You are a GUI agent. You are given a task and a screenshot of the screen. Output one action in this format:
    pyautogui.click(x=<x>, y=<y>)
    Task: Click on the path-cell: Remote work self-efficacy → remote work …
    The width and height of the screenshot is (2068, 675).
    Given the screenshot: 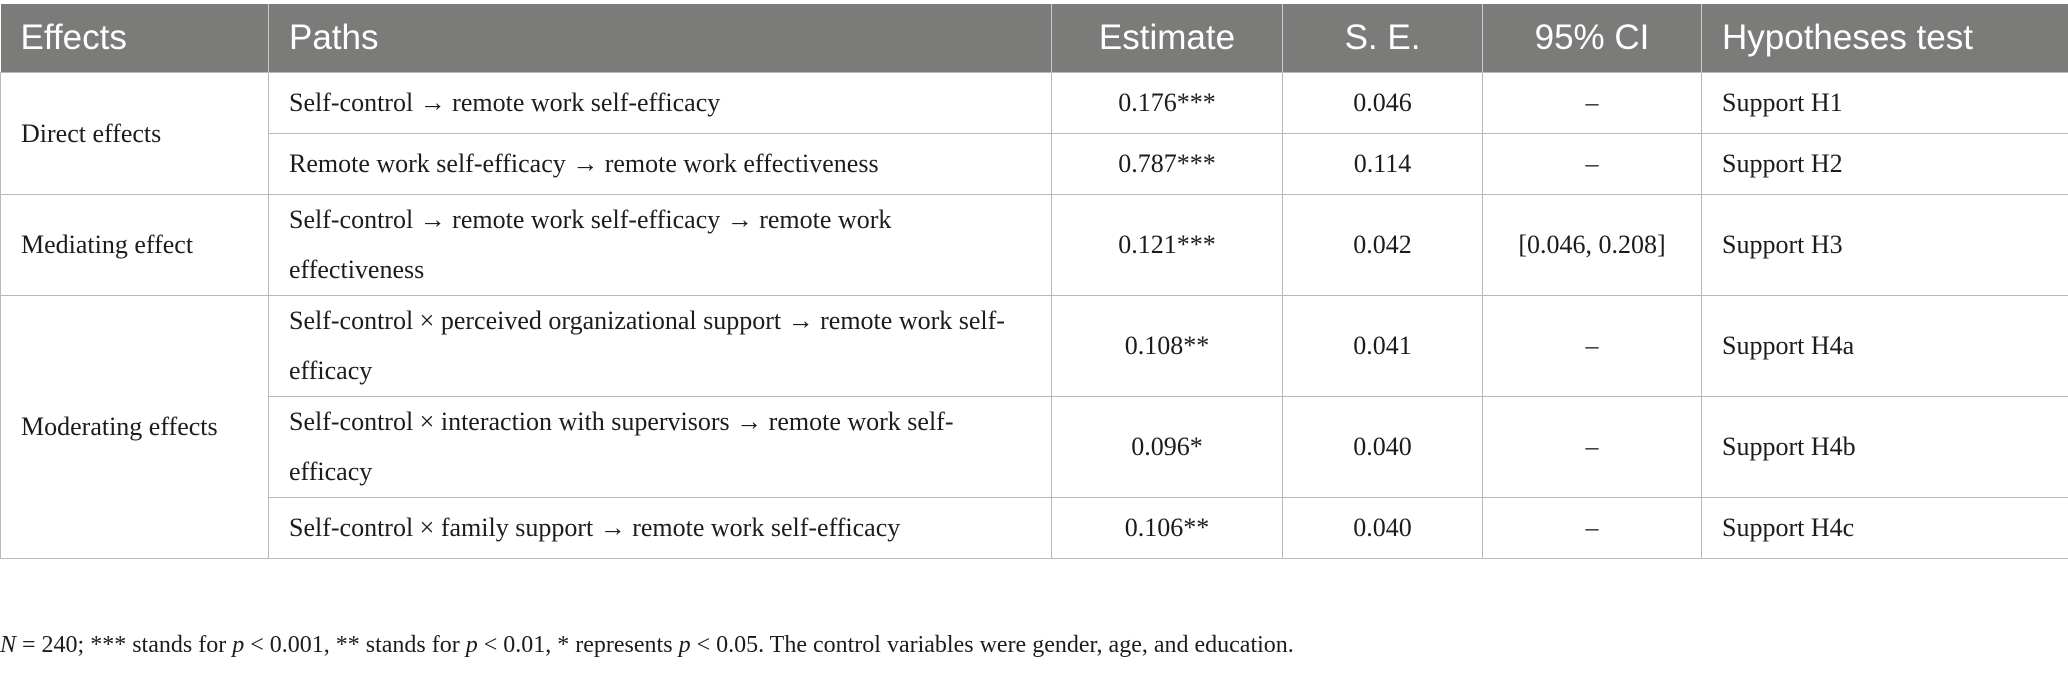 What is the action you would take?
    pyautogui.click(x=660, y=164)
    